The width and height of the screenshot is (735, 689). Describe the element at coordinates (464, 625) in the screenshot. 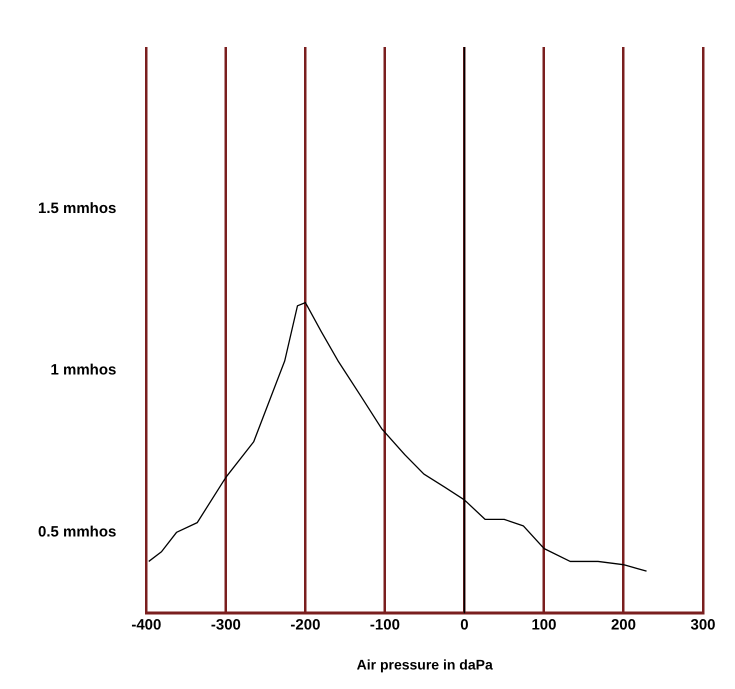

I see `x-tick-label: 0` at that location.